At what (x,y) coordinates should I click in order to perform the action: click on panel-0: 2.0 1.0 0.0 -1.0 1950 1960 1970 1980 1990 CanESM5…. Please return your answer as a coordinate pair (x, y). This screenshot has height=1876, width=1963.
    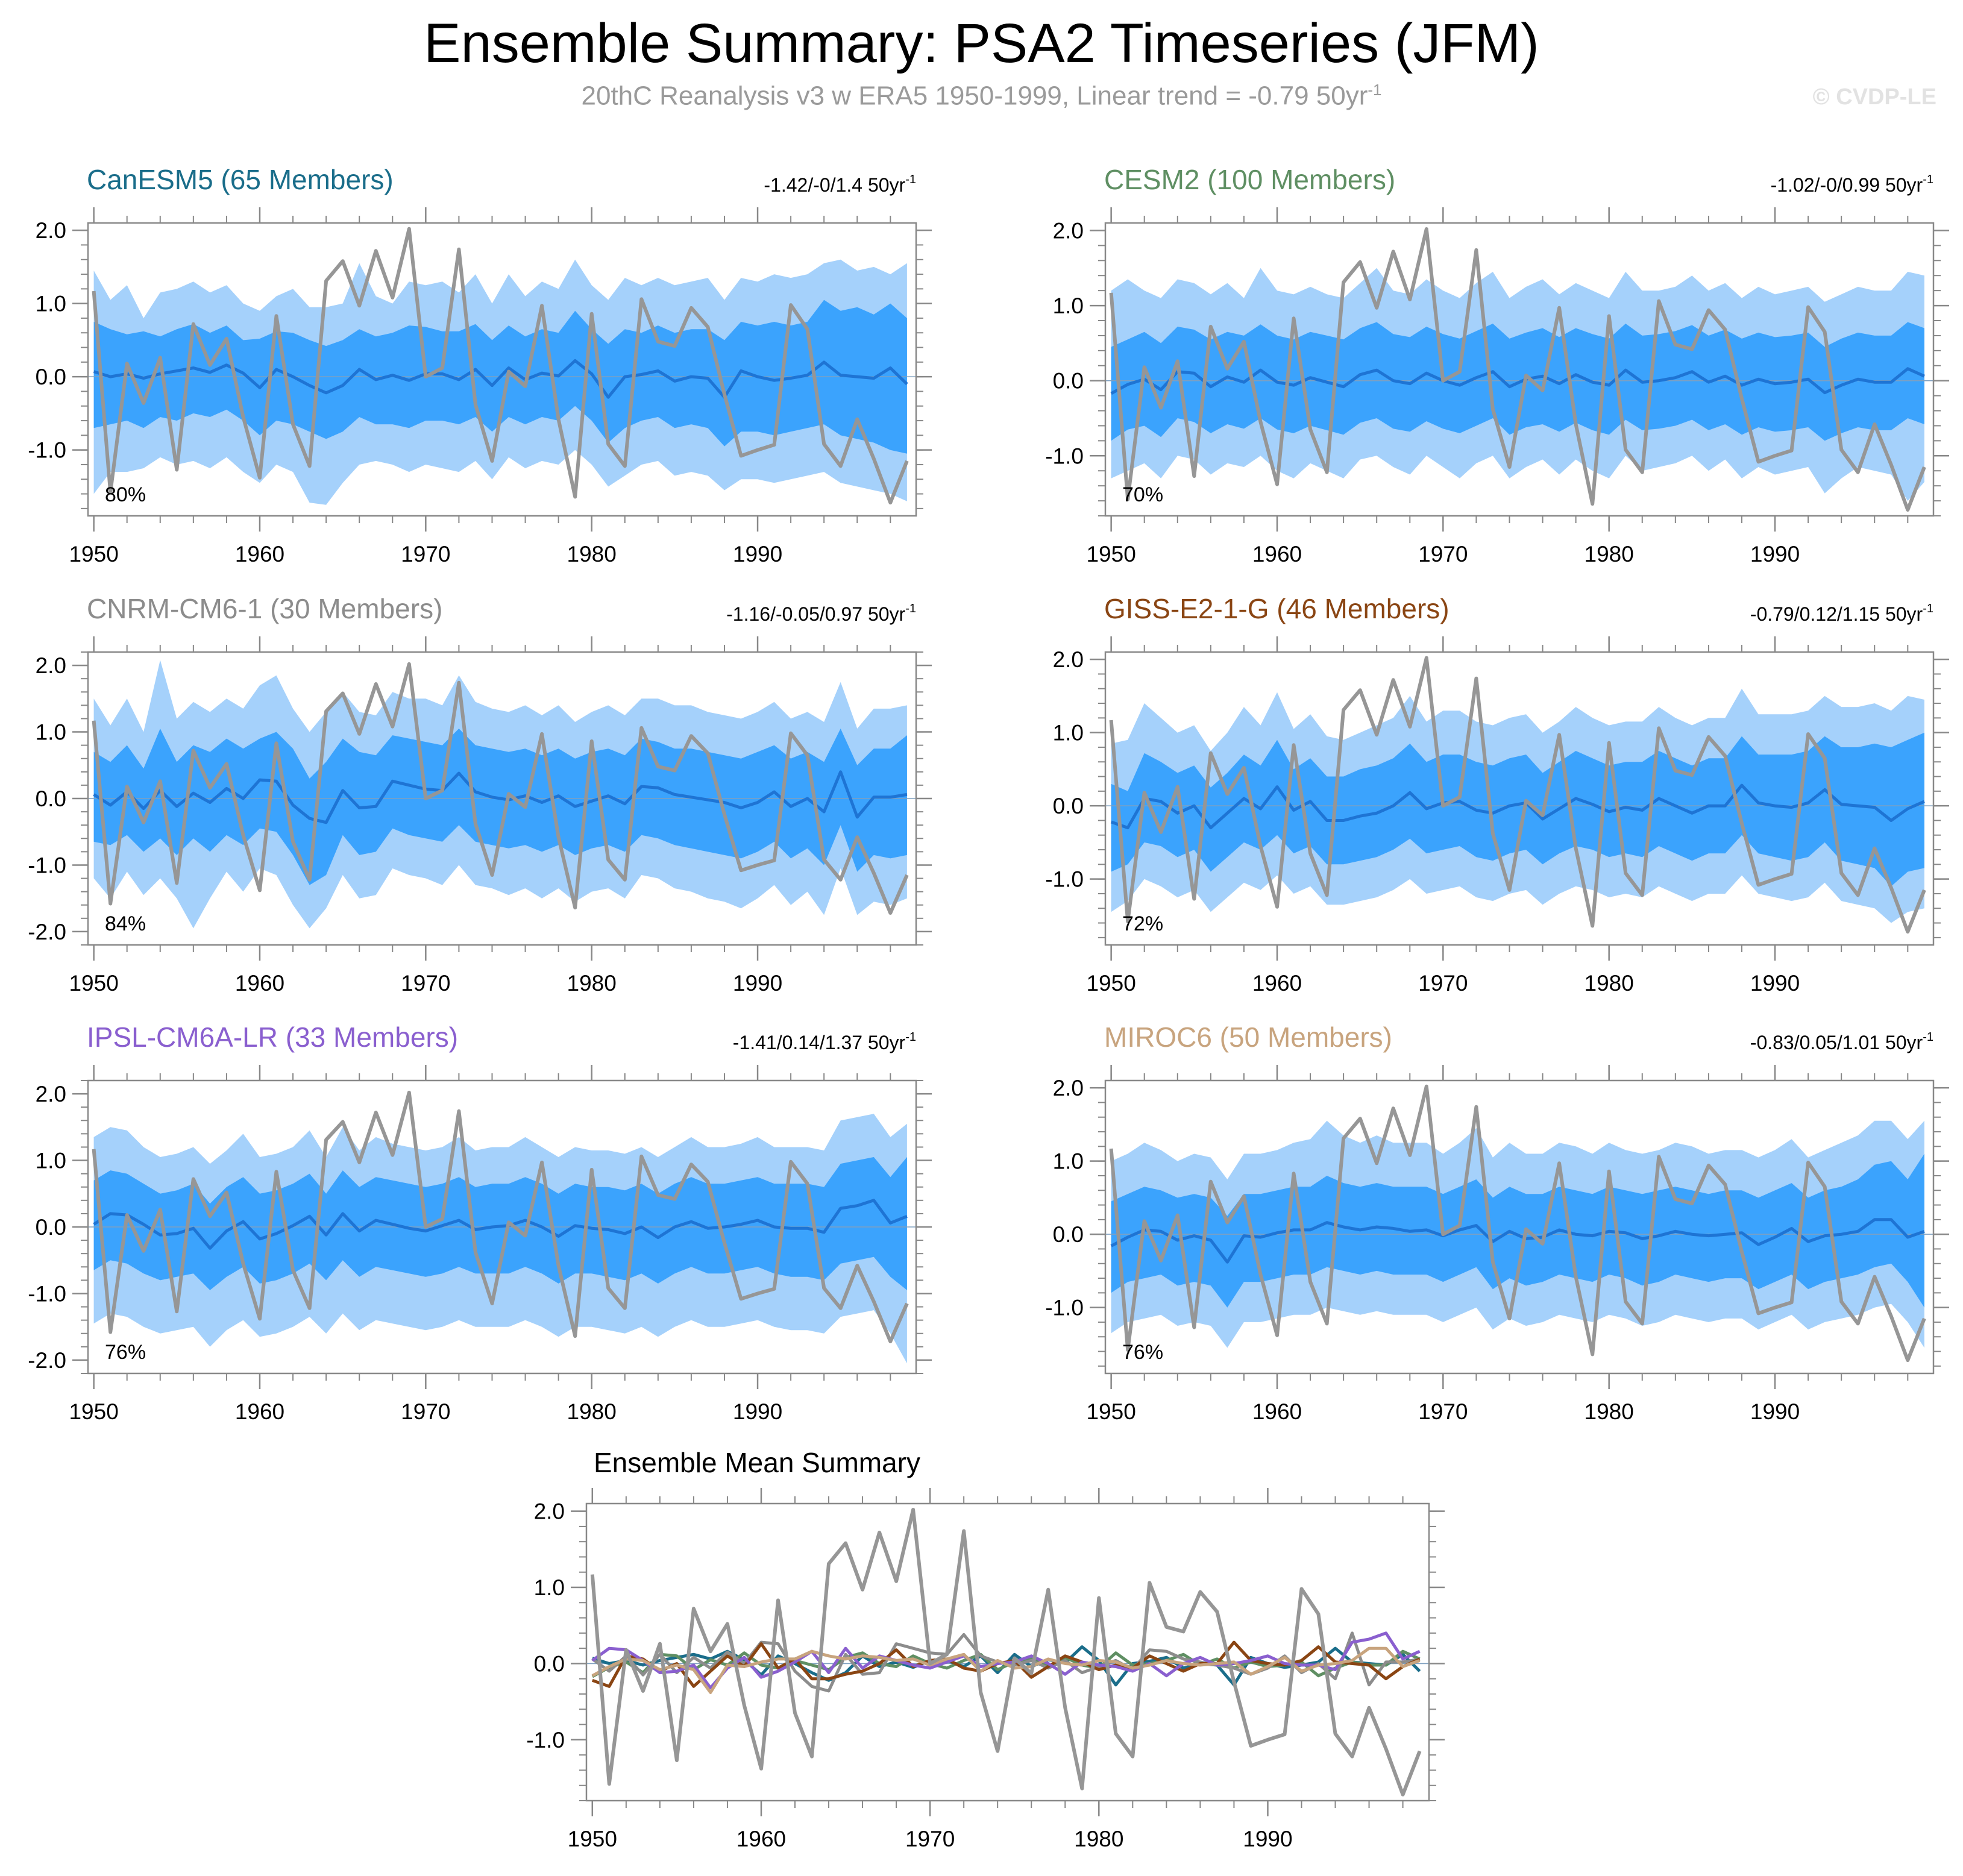
    Looking at the image, I should click on (480, 365).